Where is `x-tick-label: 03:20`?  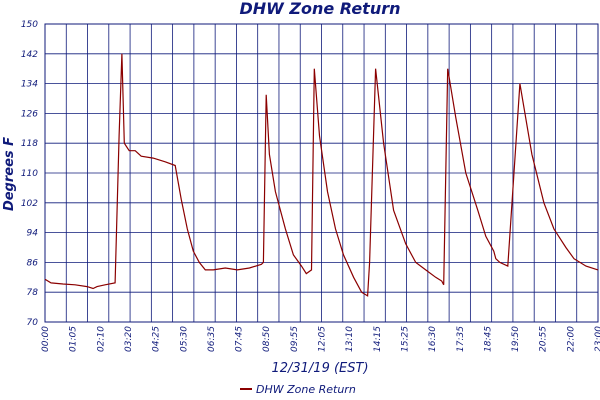 x-tick-label: 03:20 is located at coordinates (129, 339).